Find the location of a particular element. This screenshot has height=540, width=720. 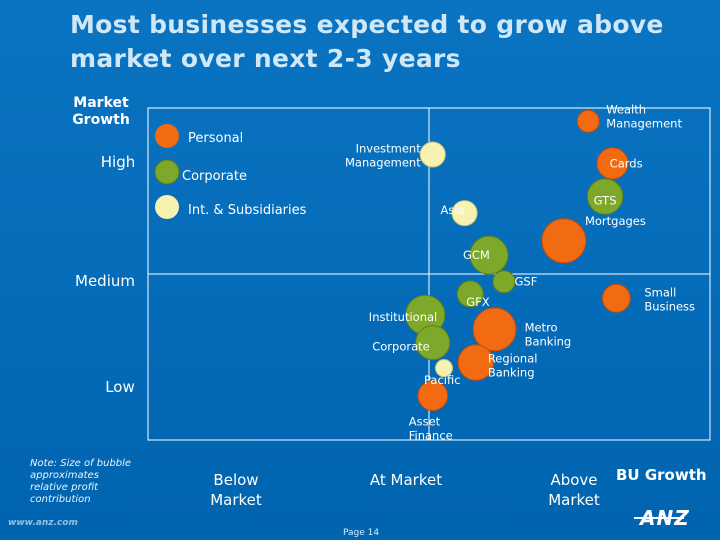

x-tick-above: Above Market is located at coordinates (574, 490).